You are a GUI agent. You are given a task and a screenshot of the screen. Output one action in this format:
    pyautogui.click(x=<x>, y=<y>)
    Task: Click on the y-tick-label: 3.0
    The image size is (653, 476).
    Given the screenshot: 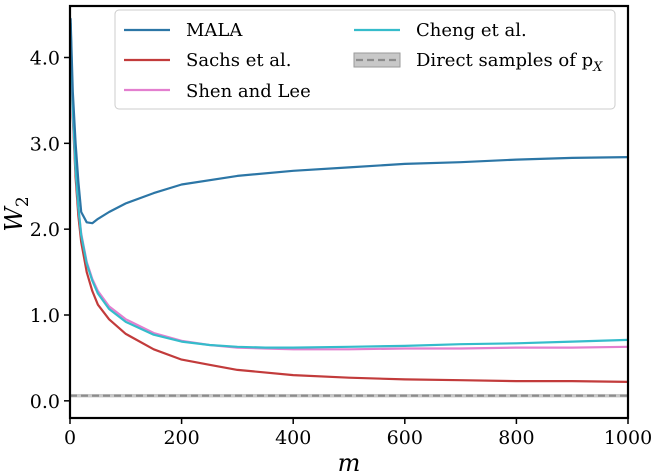 What is the action you would take?
    pyautogui.click(x=45, y=144)
    